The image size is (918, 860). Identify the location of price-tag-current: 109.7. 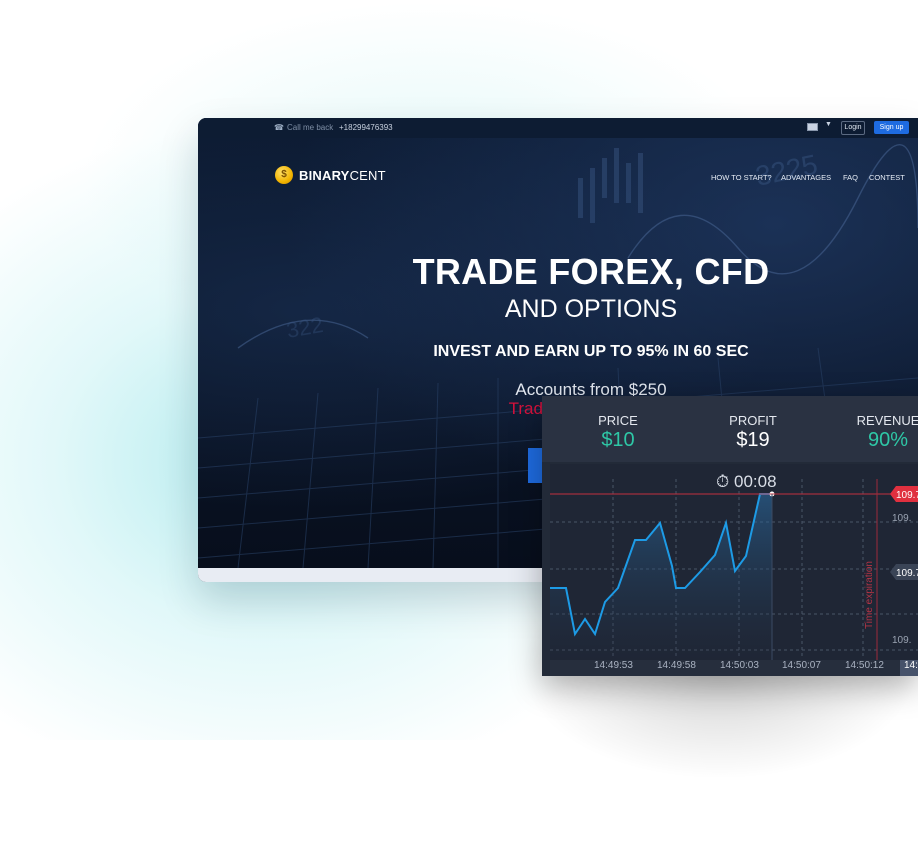
(907, 495).